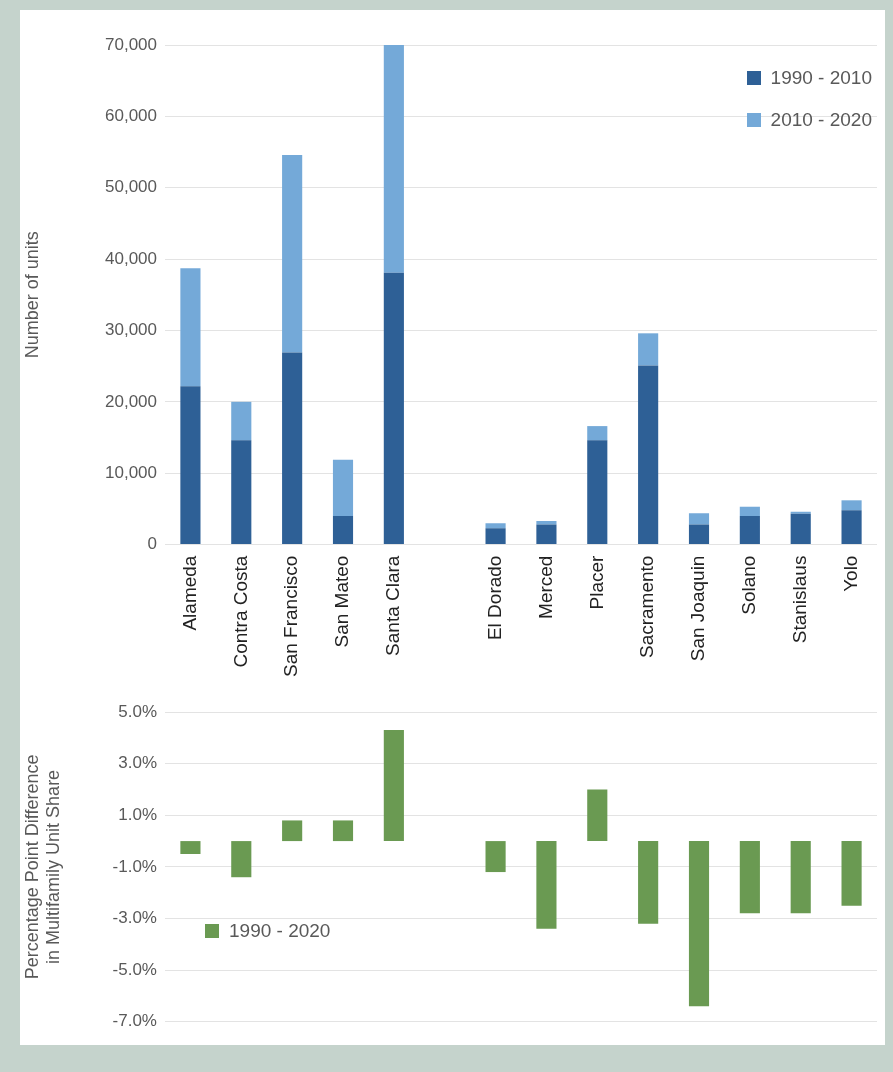 The height and width of the screenshot is (1072, 893). What do you see at coordinates (131, 116) in the screenshot?
I see `y-tick-label: 60,000` at bounding box center [131, 116].